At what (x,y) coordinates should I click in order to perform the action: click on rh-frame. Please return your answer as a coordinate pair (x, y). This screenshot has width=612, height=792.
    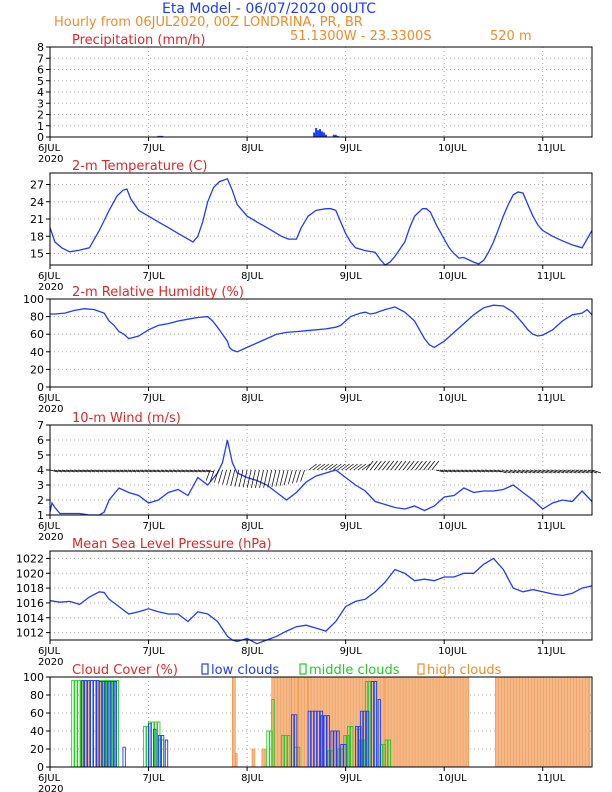
    Looking at the image, I should click on (321, 343).